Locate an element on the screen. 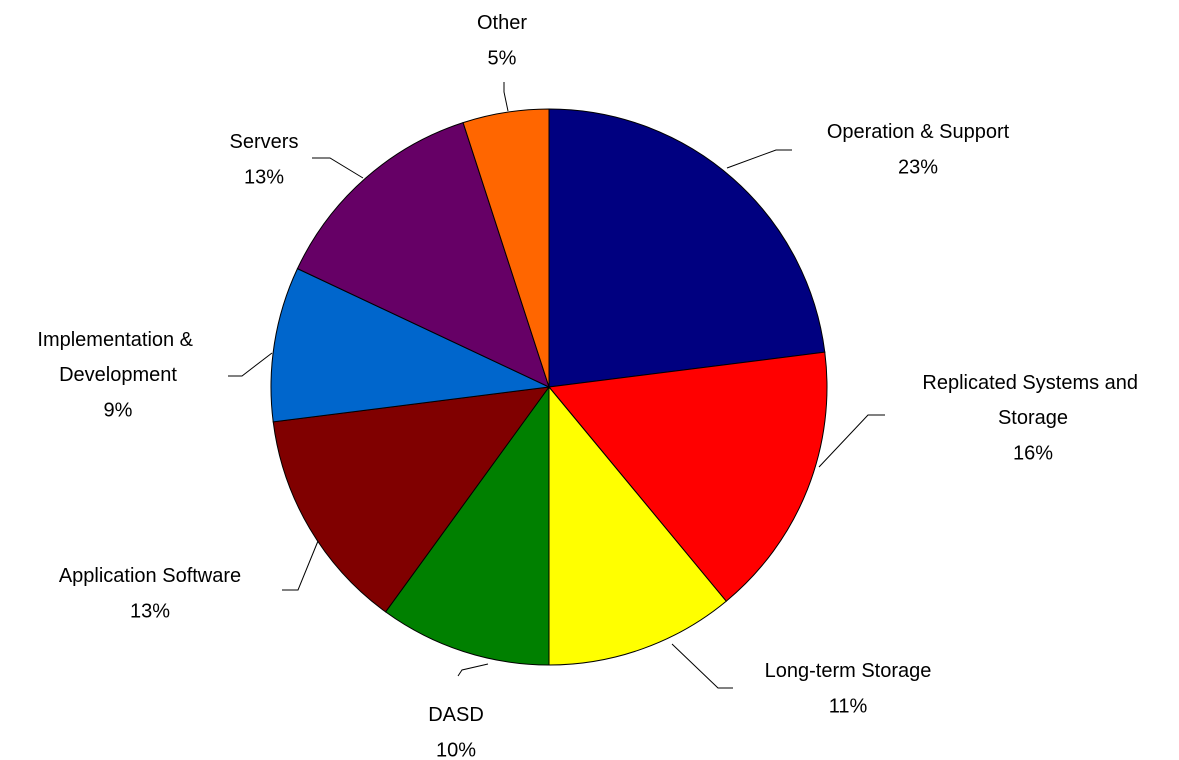  slice-label: Implementation & Development is located at coordinates (117, 357).